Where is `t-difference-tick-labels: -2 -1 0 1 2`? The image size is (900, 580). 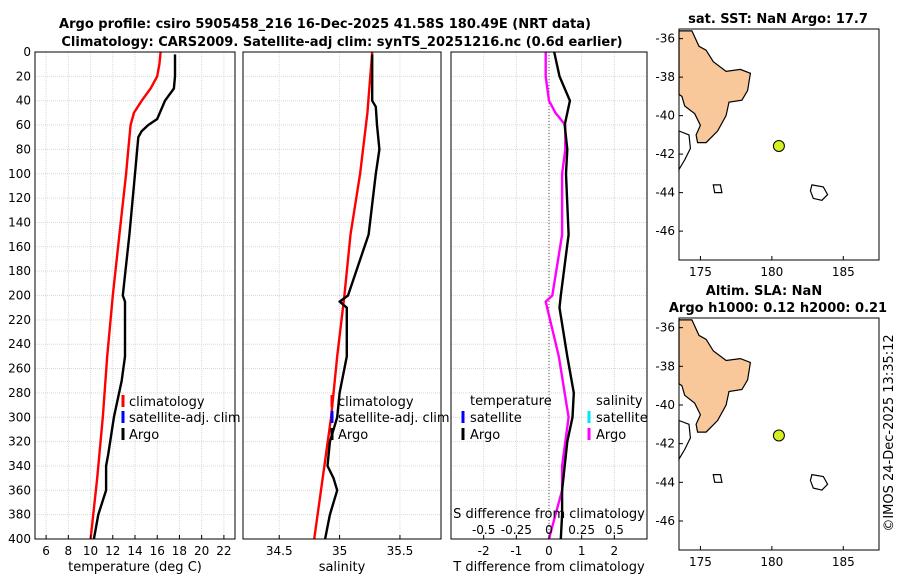
t-difference-tick-labels: -2 -1 0 1 2 is located at coordinates (548, 546).